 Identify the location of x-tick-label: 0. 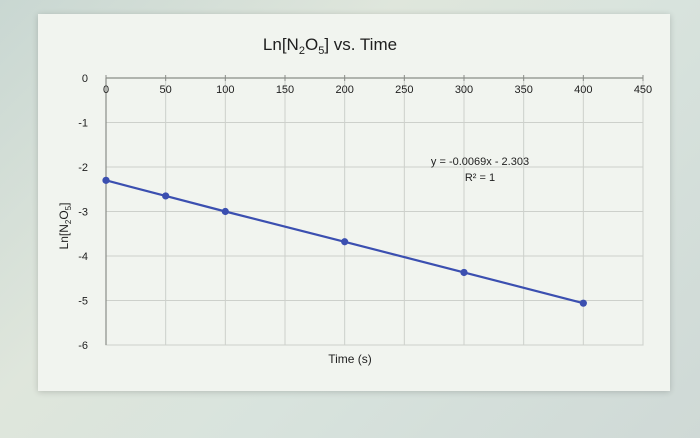
(106, 90).